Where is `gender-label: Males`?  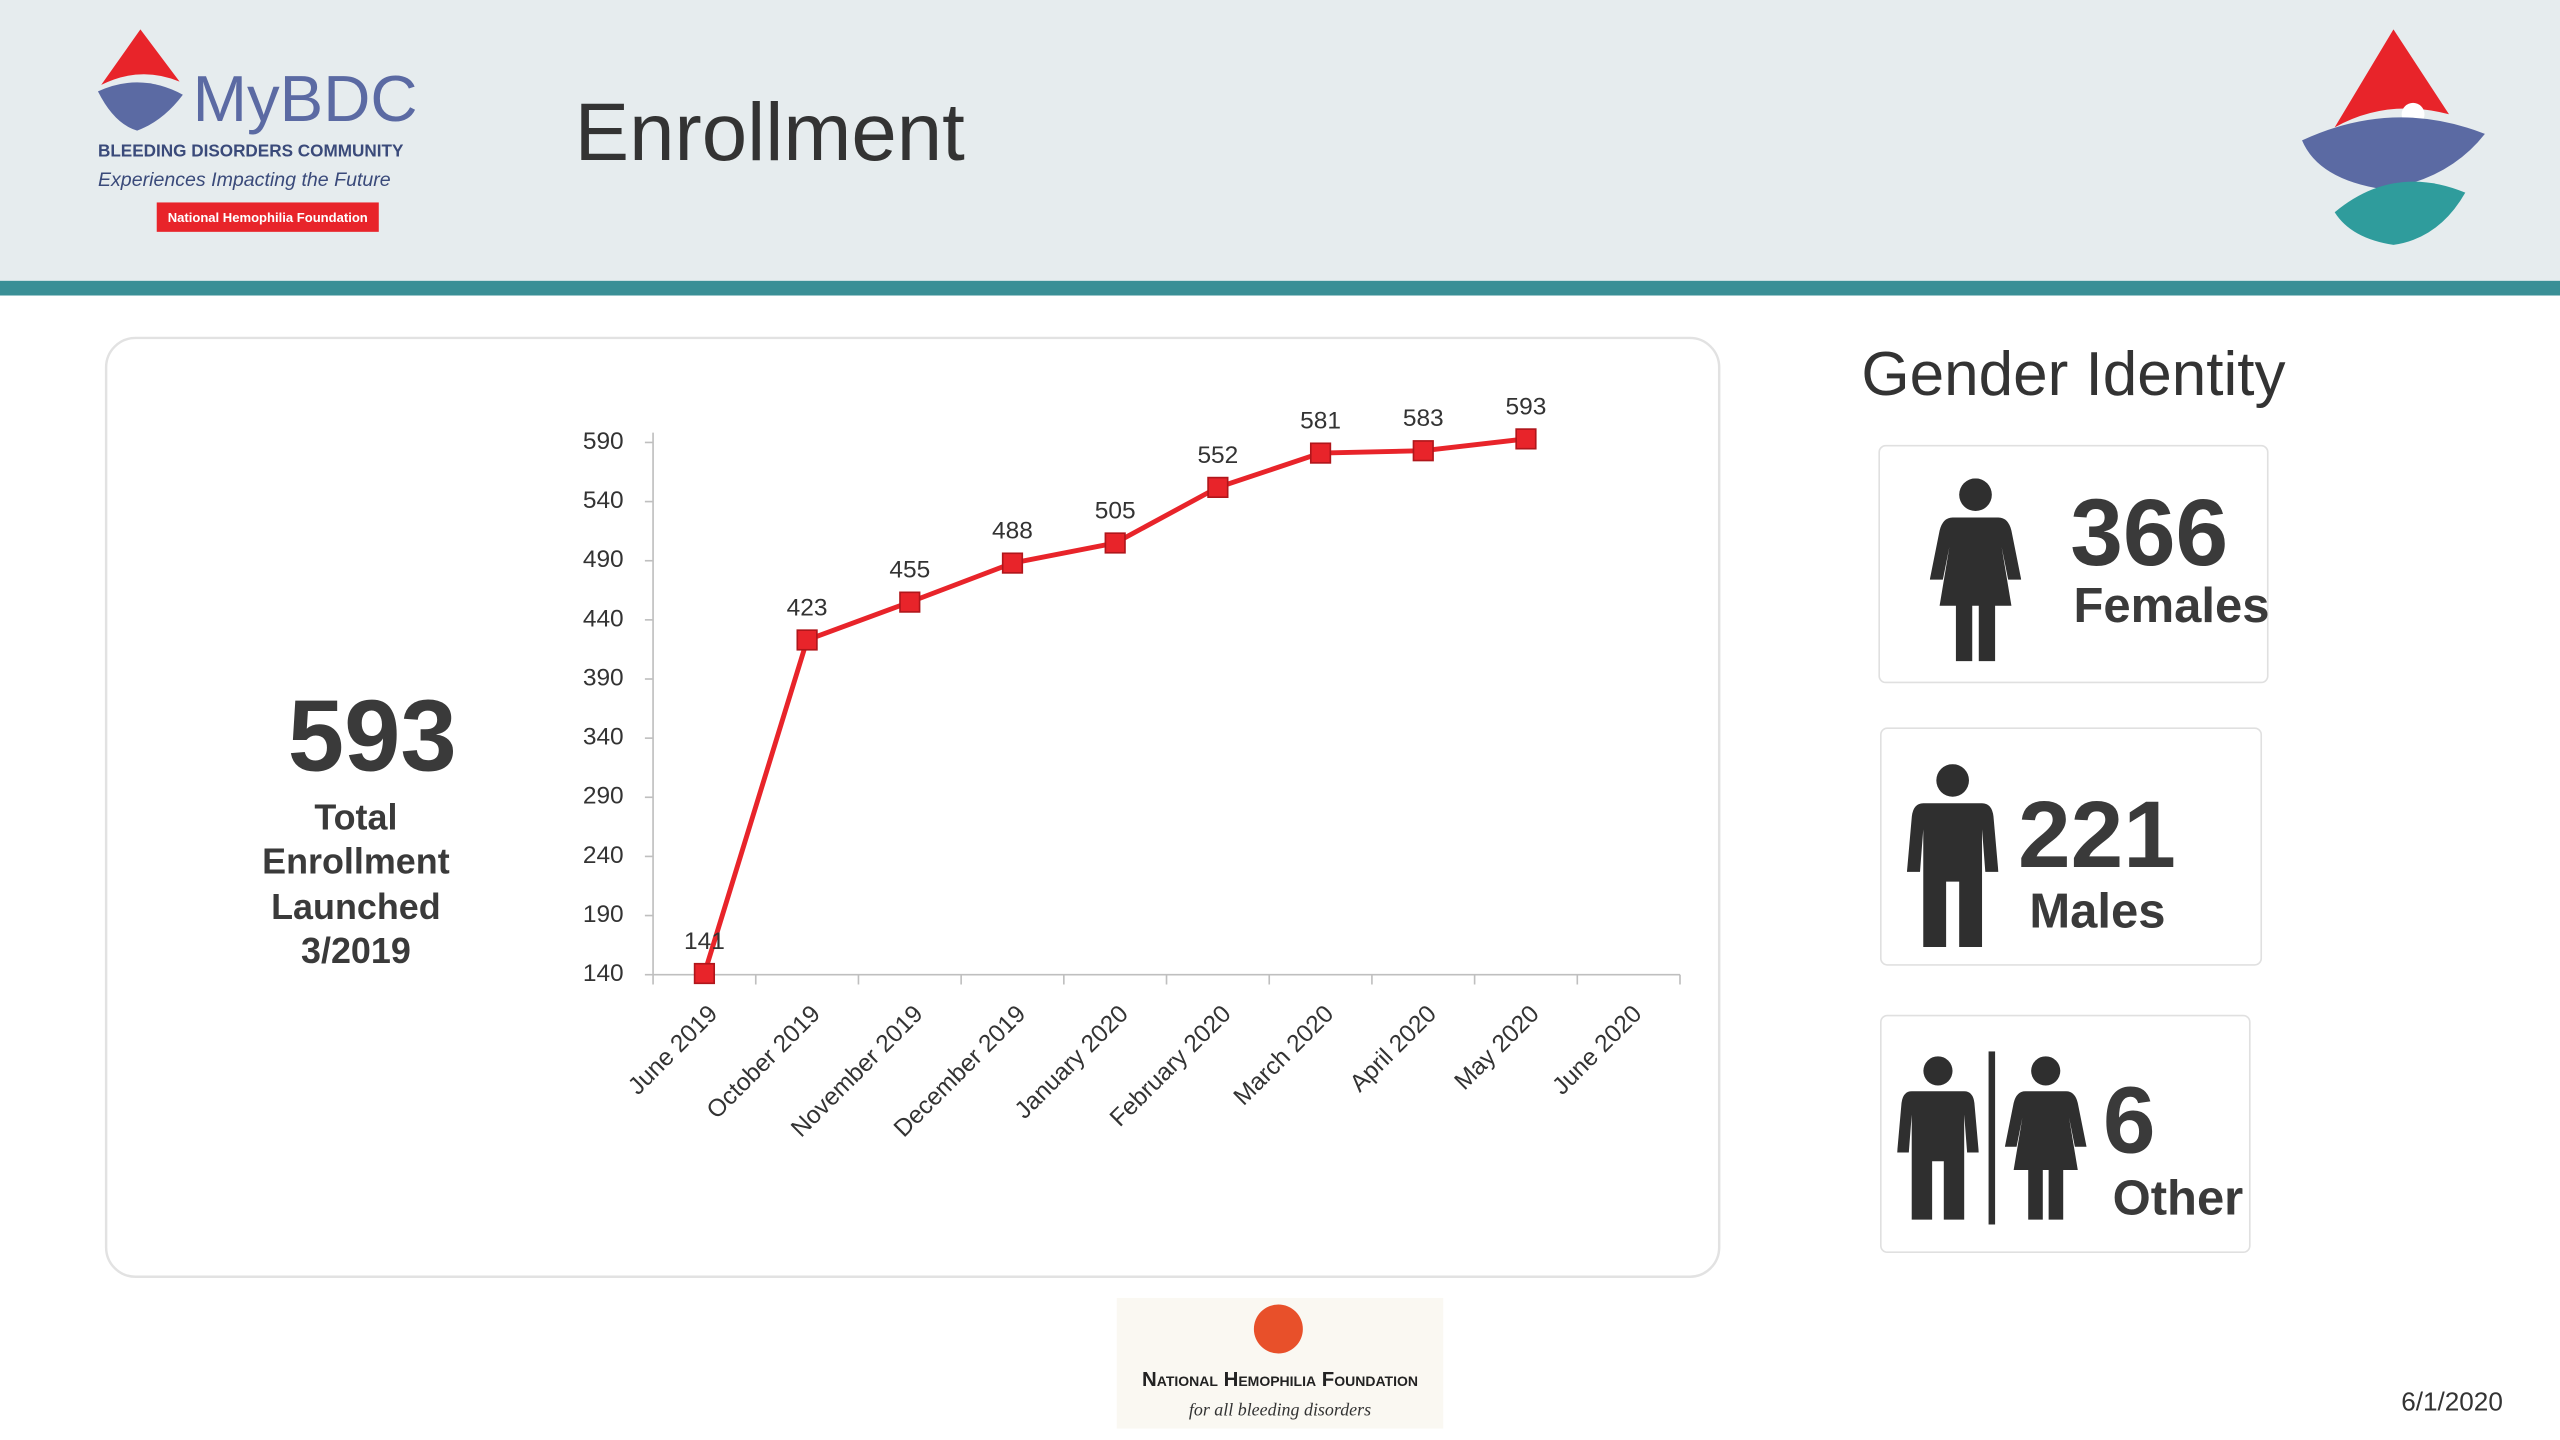
gender-label: Males is located at coordinates (2097, 911).